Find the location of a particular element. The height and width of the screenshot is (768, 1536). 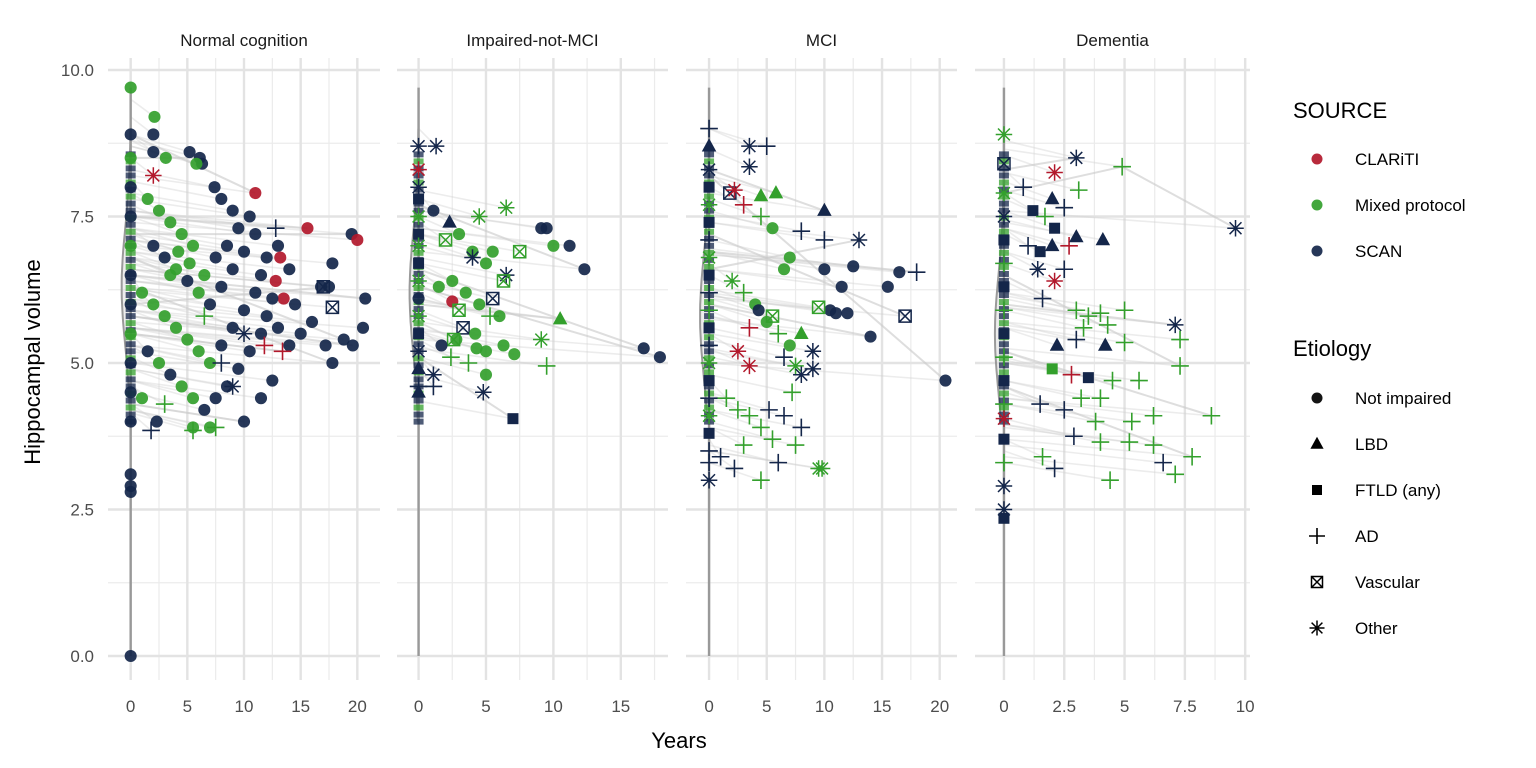

x-tick-label: 0 is located at coordinates (418, 706).